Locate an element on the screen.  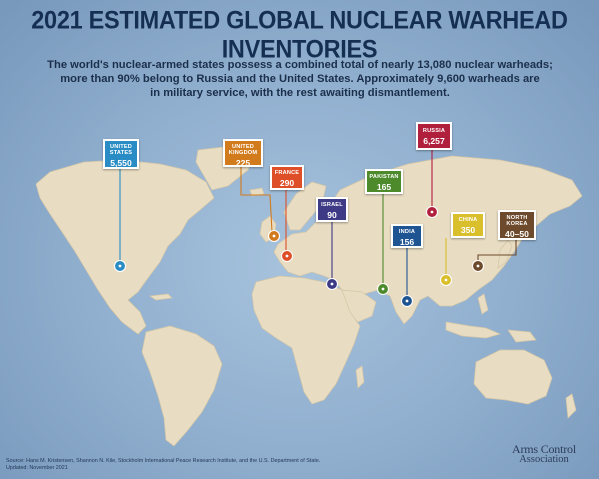
marker-israel: ISRAEL 90 is located at coordinates (332, 209).